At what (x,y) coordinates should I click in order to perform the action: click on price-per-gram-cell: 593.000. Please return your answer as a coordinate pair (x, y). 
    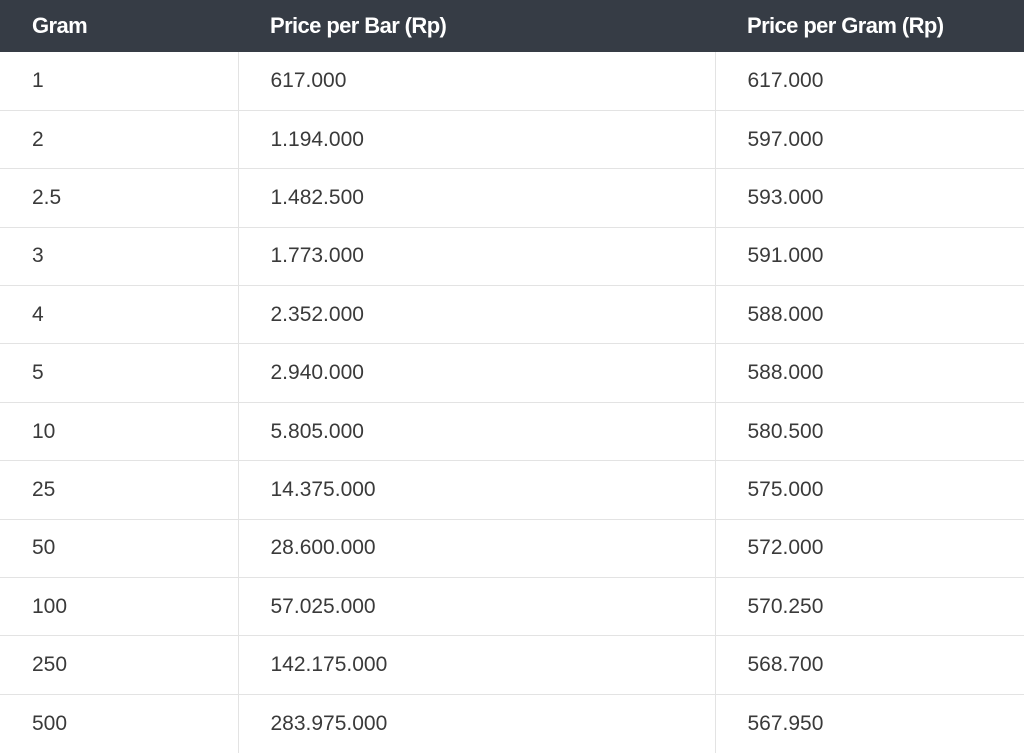
    Looking at the image, I should click on (869, 198).